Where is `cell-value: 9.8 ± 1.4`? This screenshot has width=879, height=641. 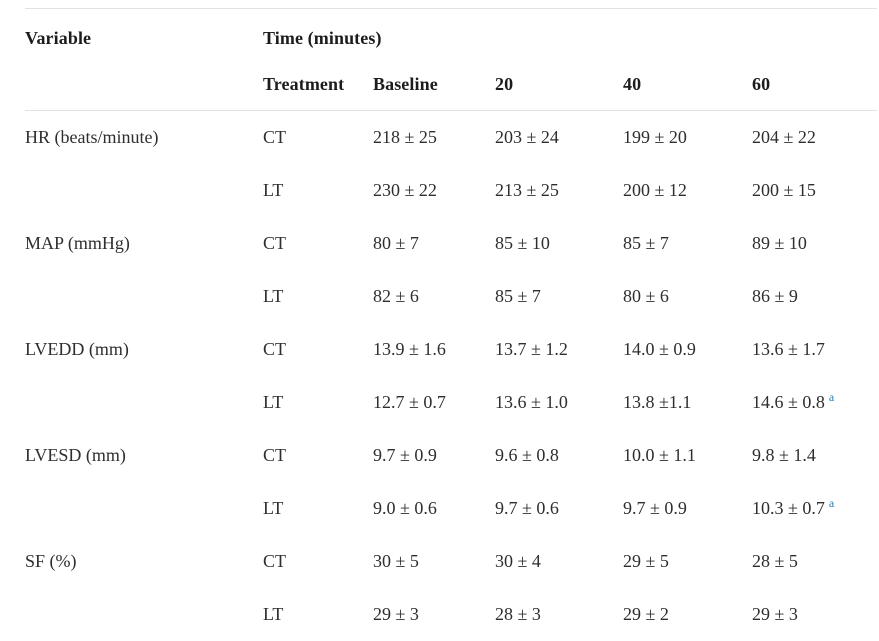
cell-value: 9.8 ± 1.4 is located at coordinates (814, 455).